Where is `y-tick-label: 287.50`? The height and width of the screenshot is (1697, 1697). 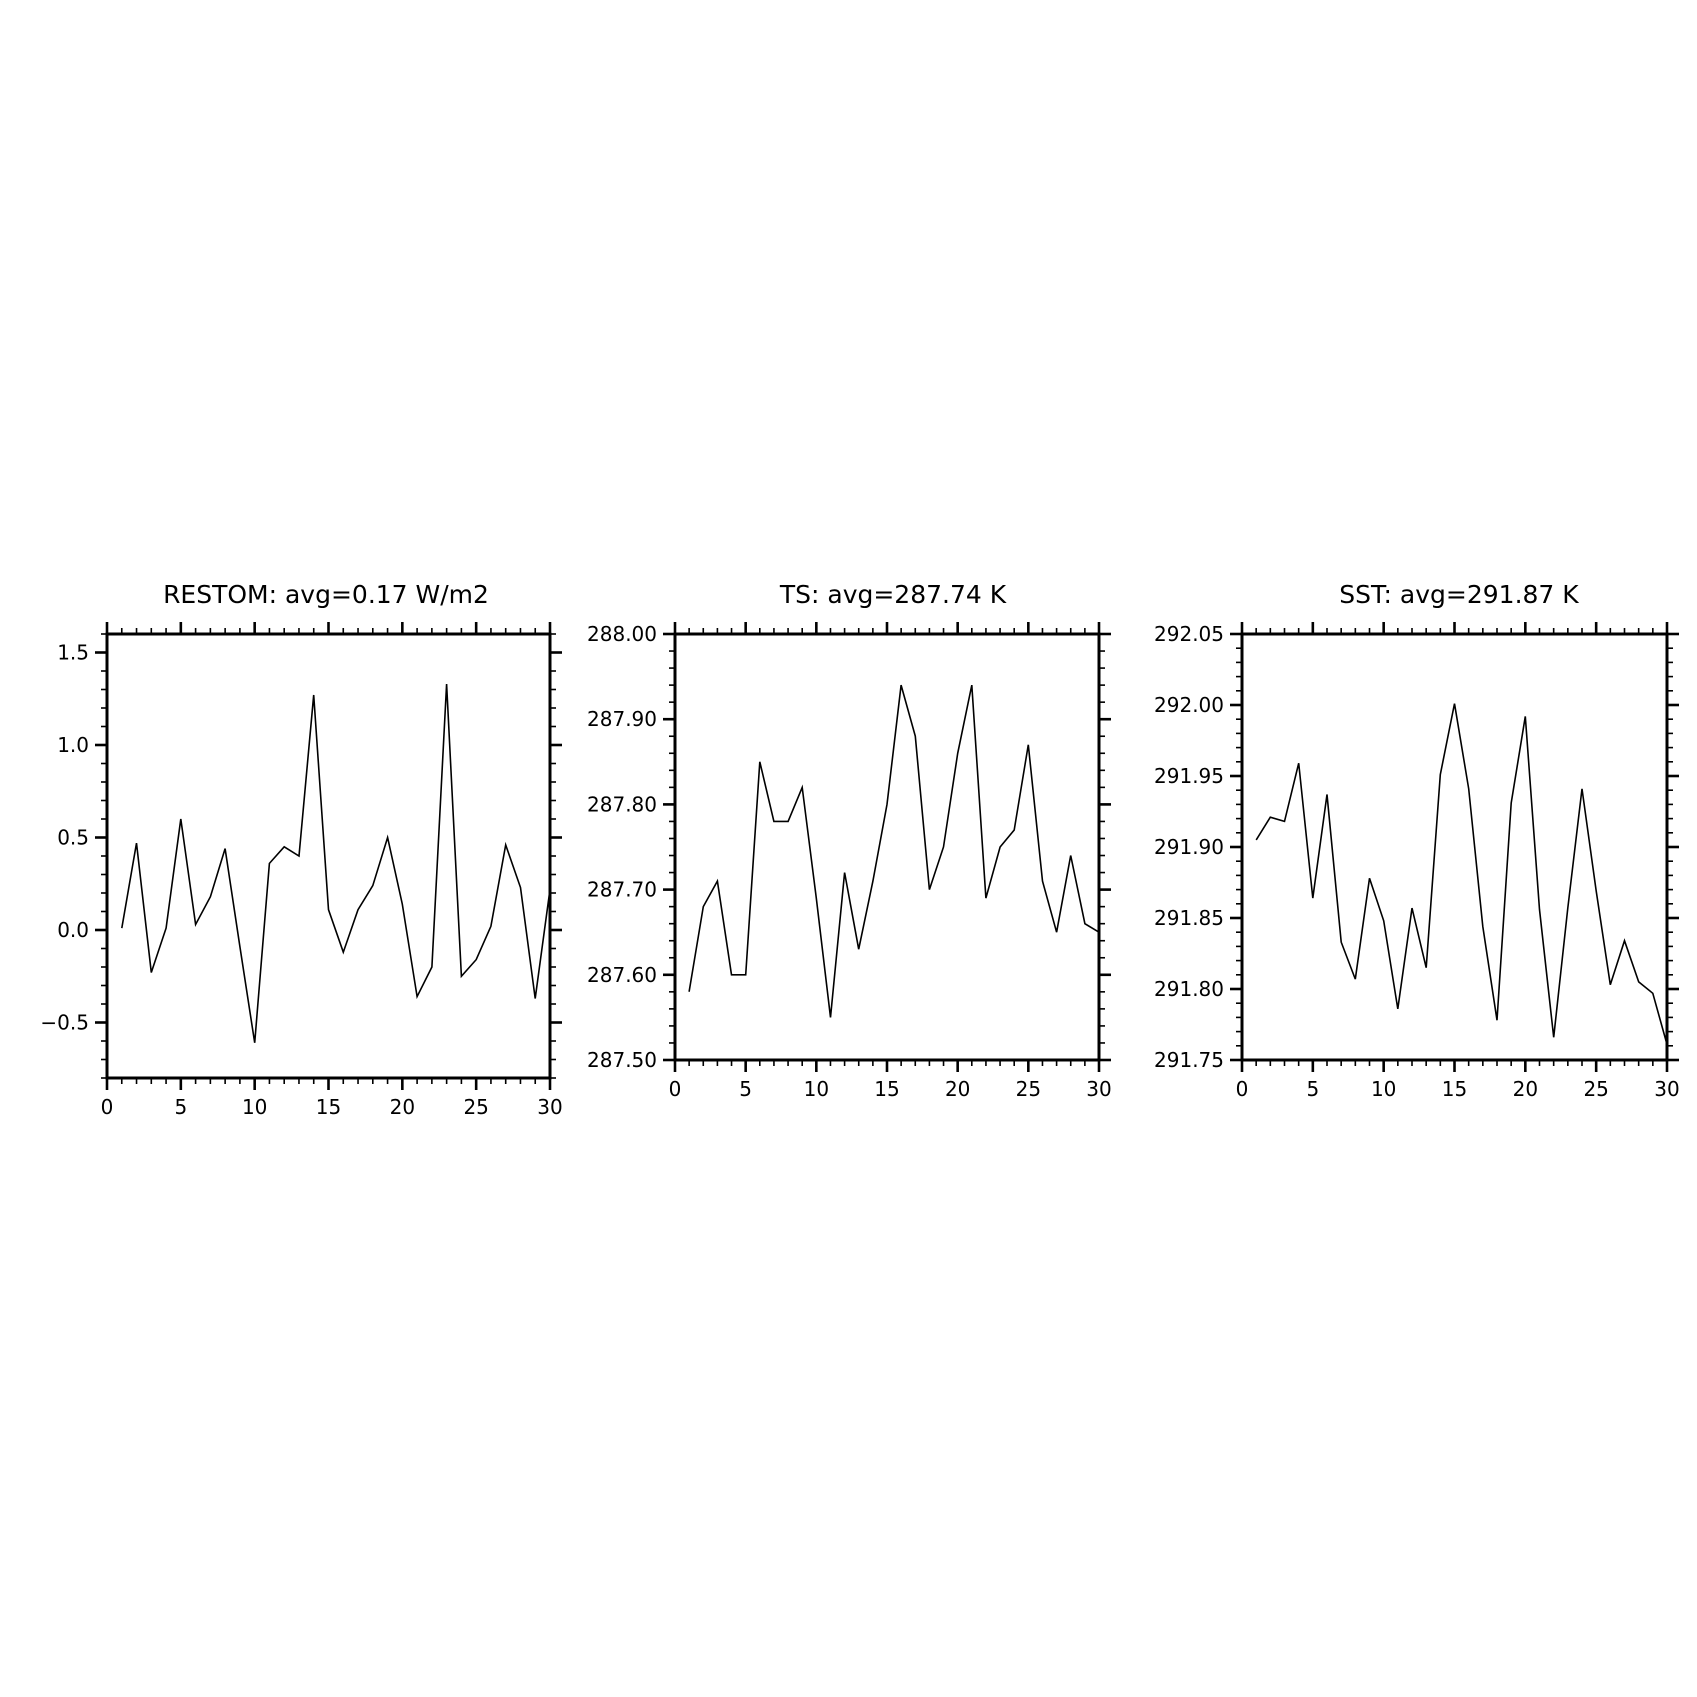 y-tick-label: 287.50 is located at coordinates (622, 1060).